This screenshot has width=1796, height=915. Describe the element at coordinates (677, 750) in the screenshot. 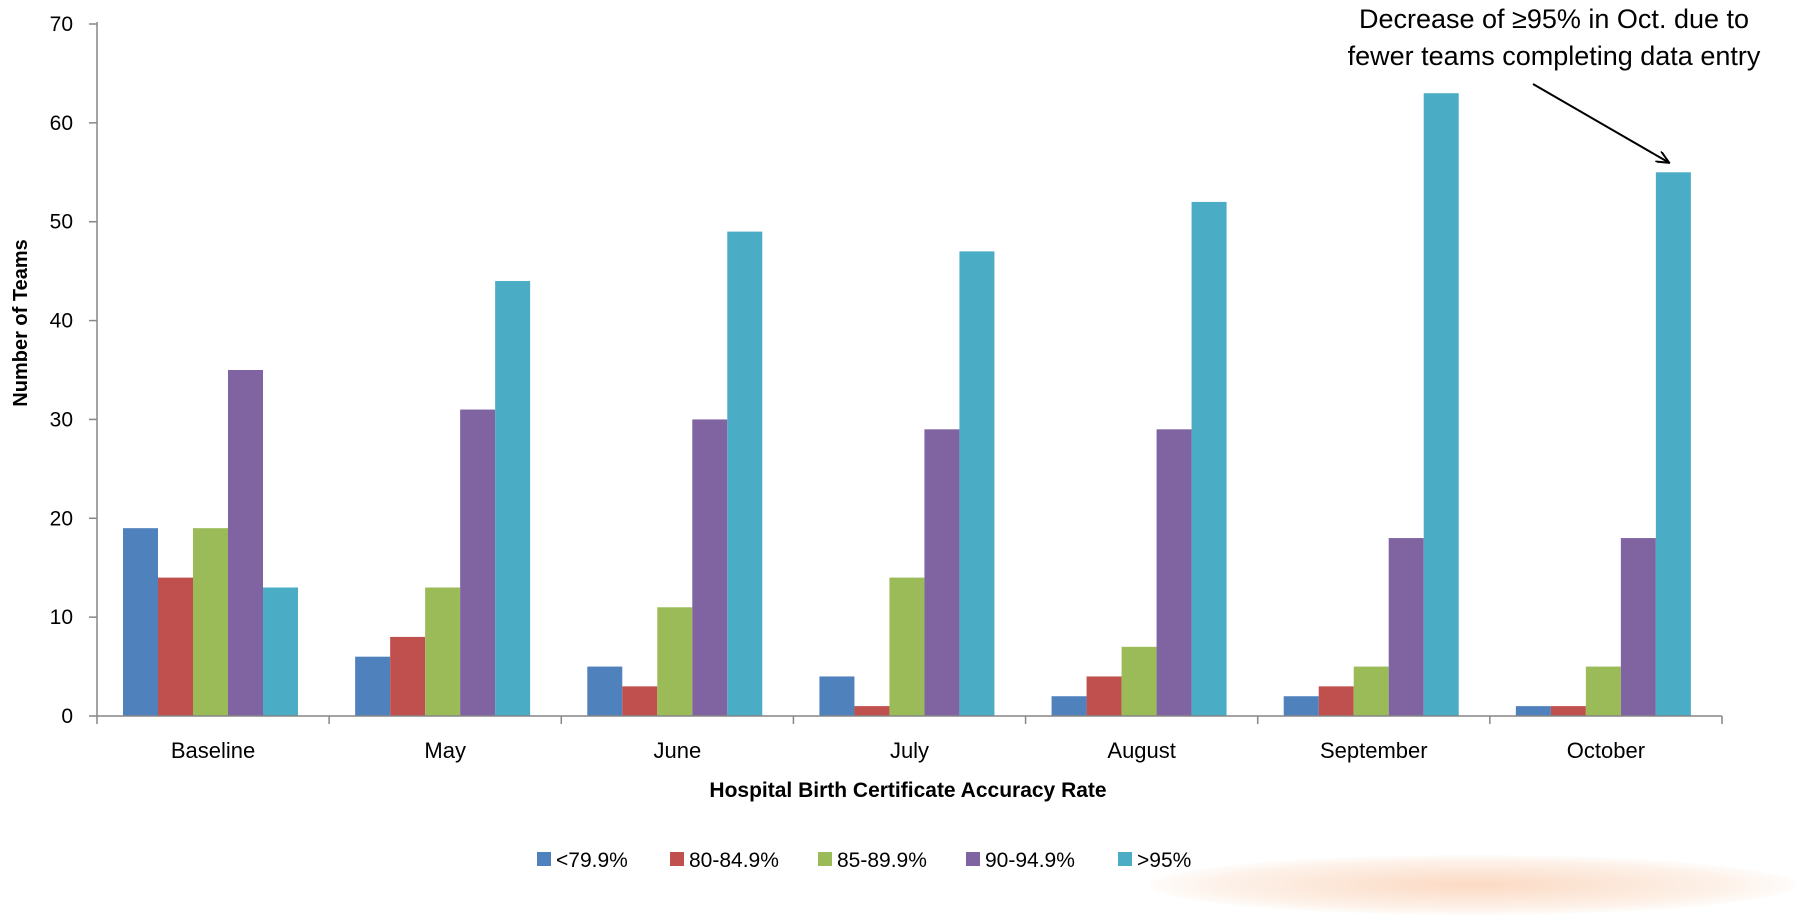

I see `x-tick-label: June` at that location.